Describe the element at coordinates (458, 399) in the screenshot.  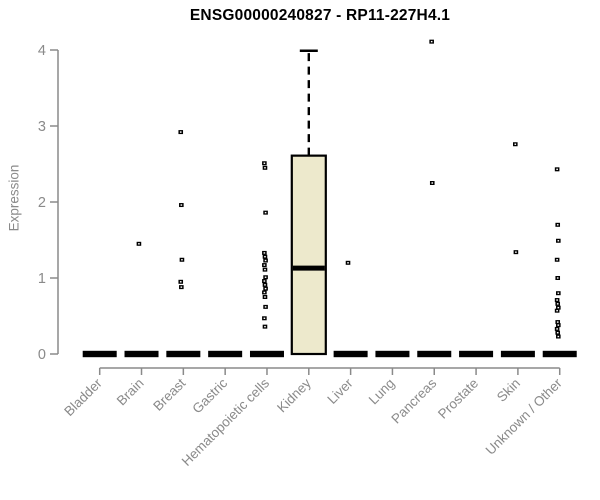
I see `x-tick-label: Prostate` at that location.